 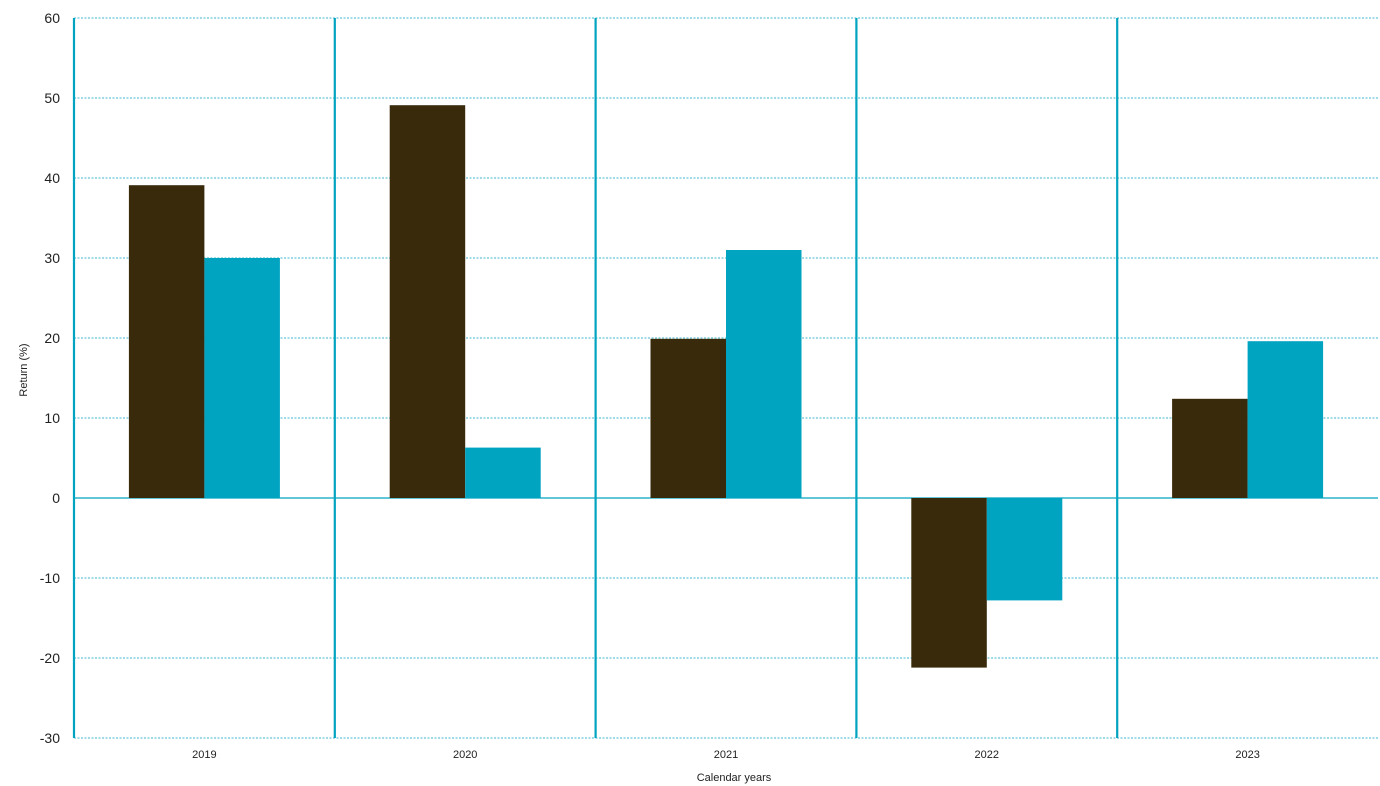 I want to click on y-tick-label: 60, so click(x=52, y=18).